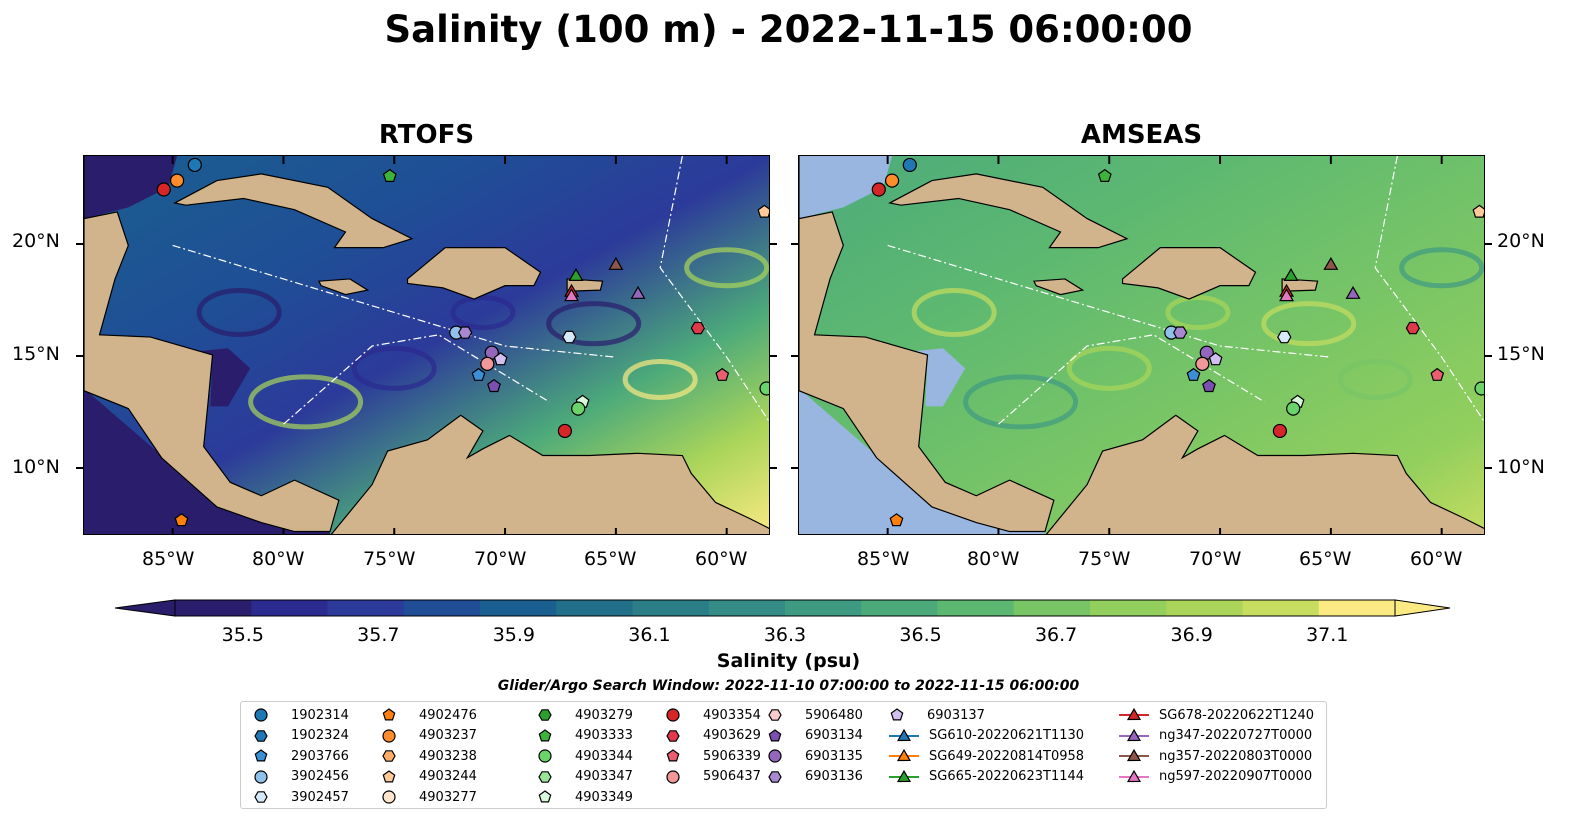 Image resolution: width=1577 pixels, height=827 pixels. I want to click on legend-label: SG678-20220622T1240, so click(1237, 715).